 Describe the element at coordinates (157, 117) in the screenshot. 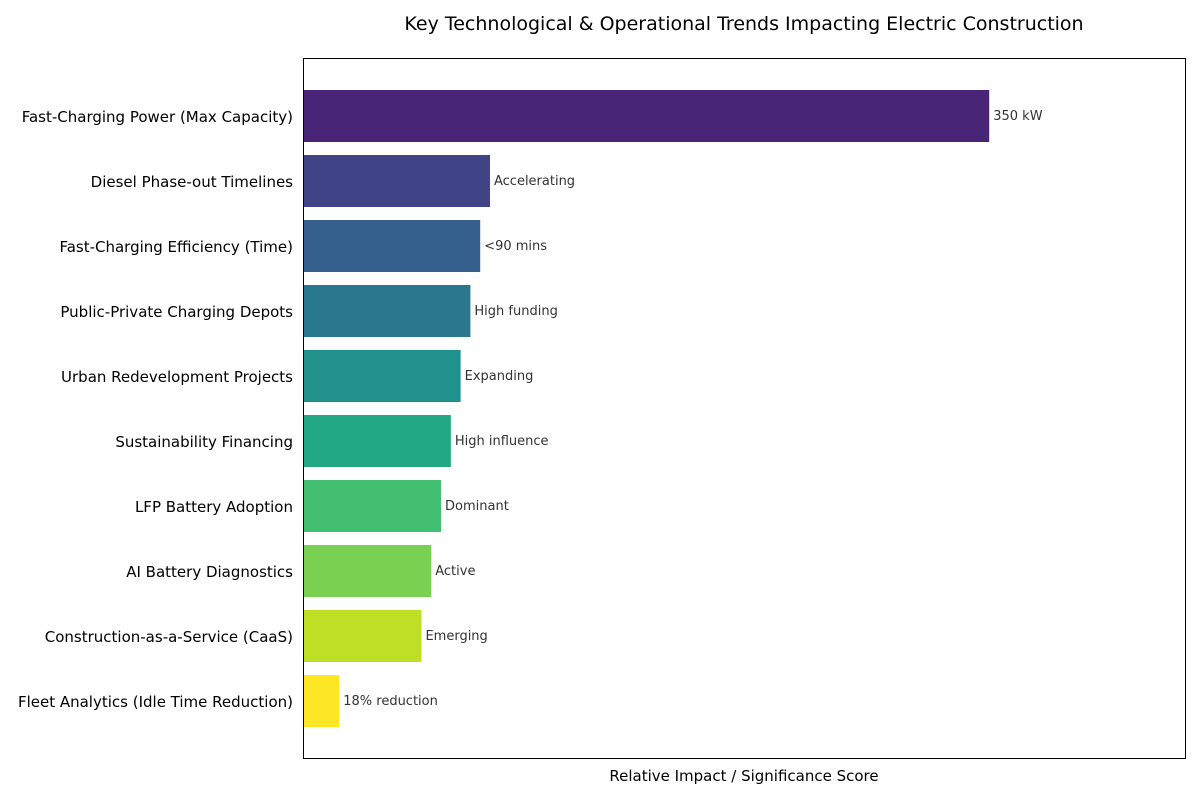

I see `y-tick-label-1: Fast-Charging Power (Max Capacity)` at that location.